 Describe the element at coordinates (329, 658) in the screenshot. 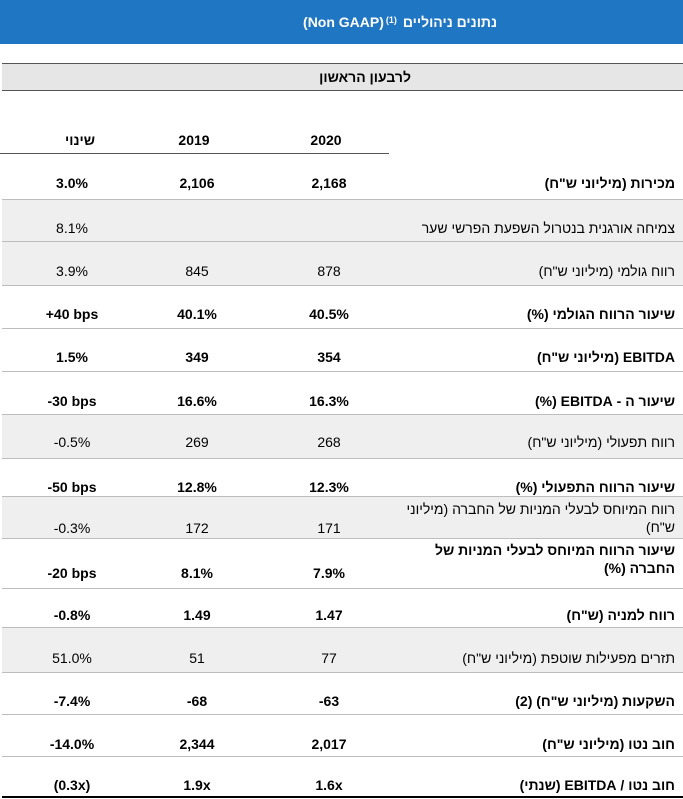

I see `value-2020: 77` at that location.